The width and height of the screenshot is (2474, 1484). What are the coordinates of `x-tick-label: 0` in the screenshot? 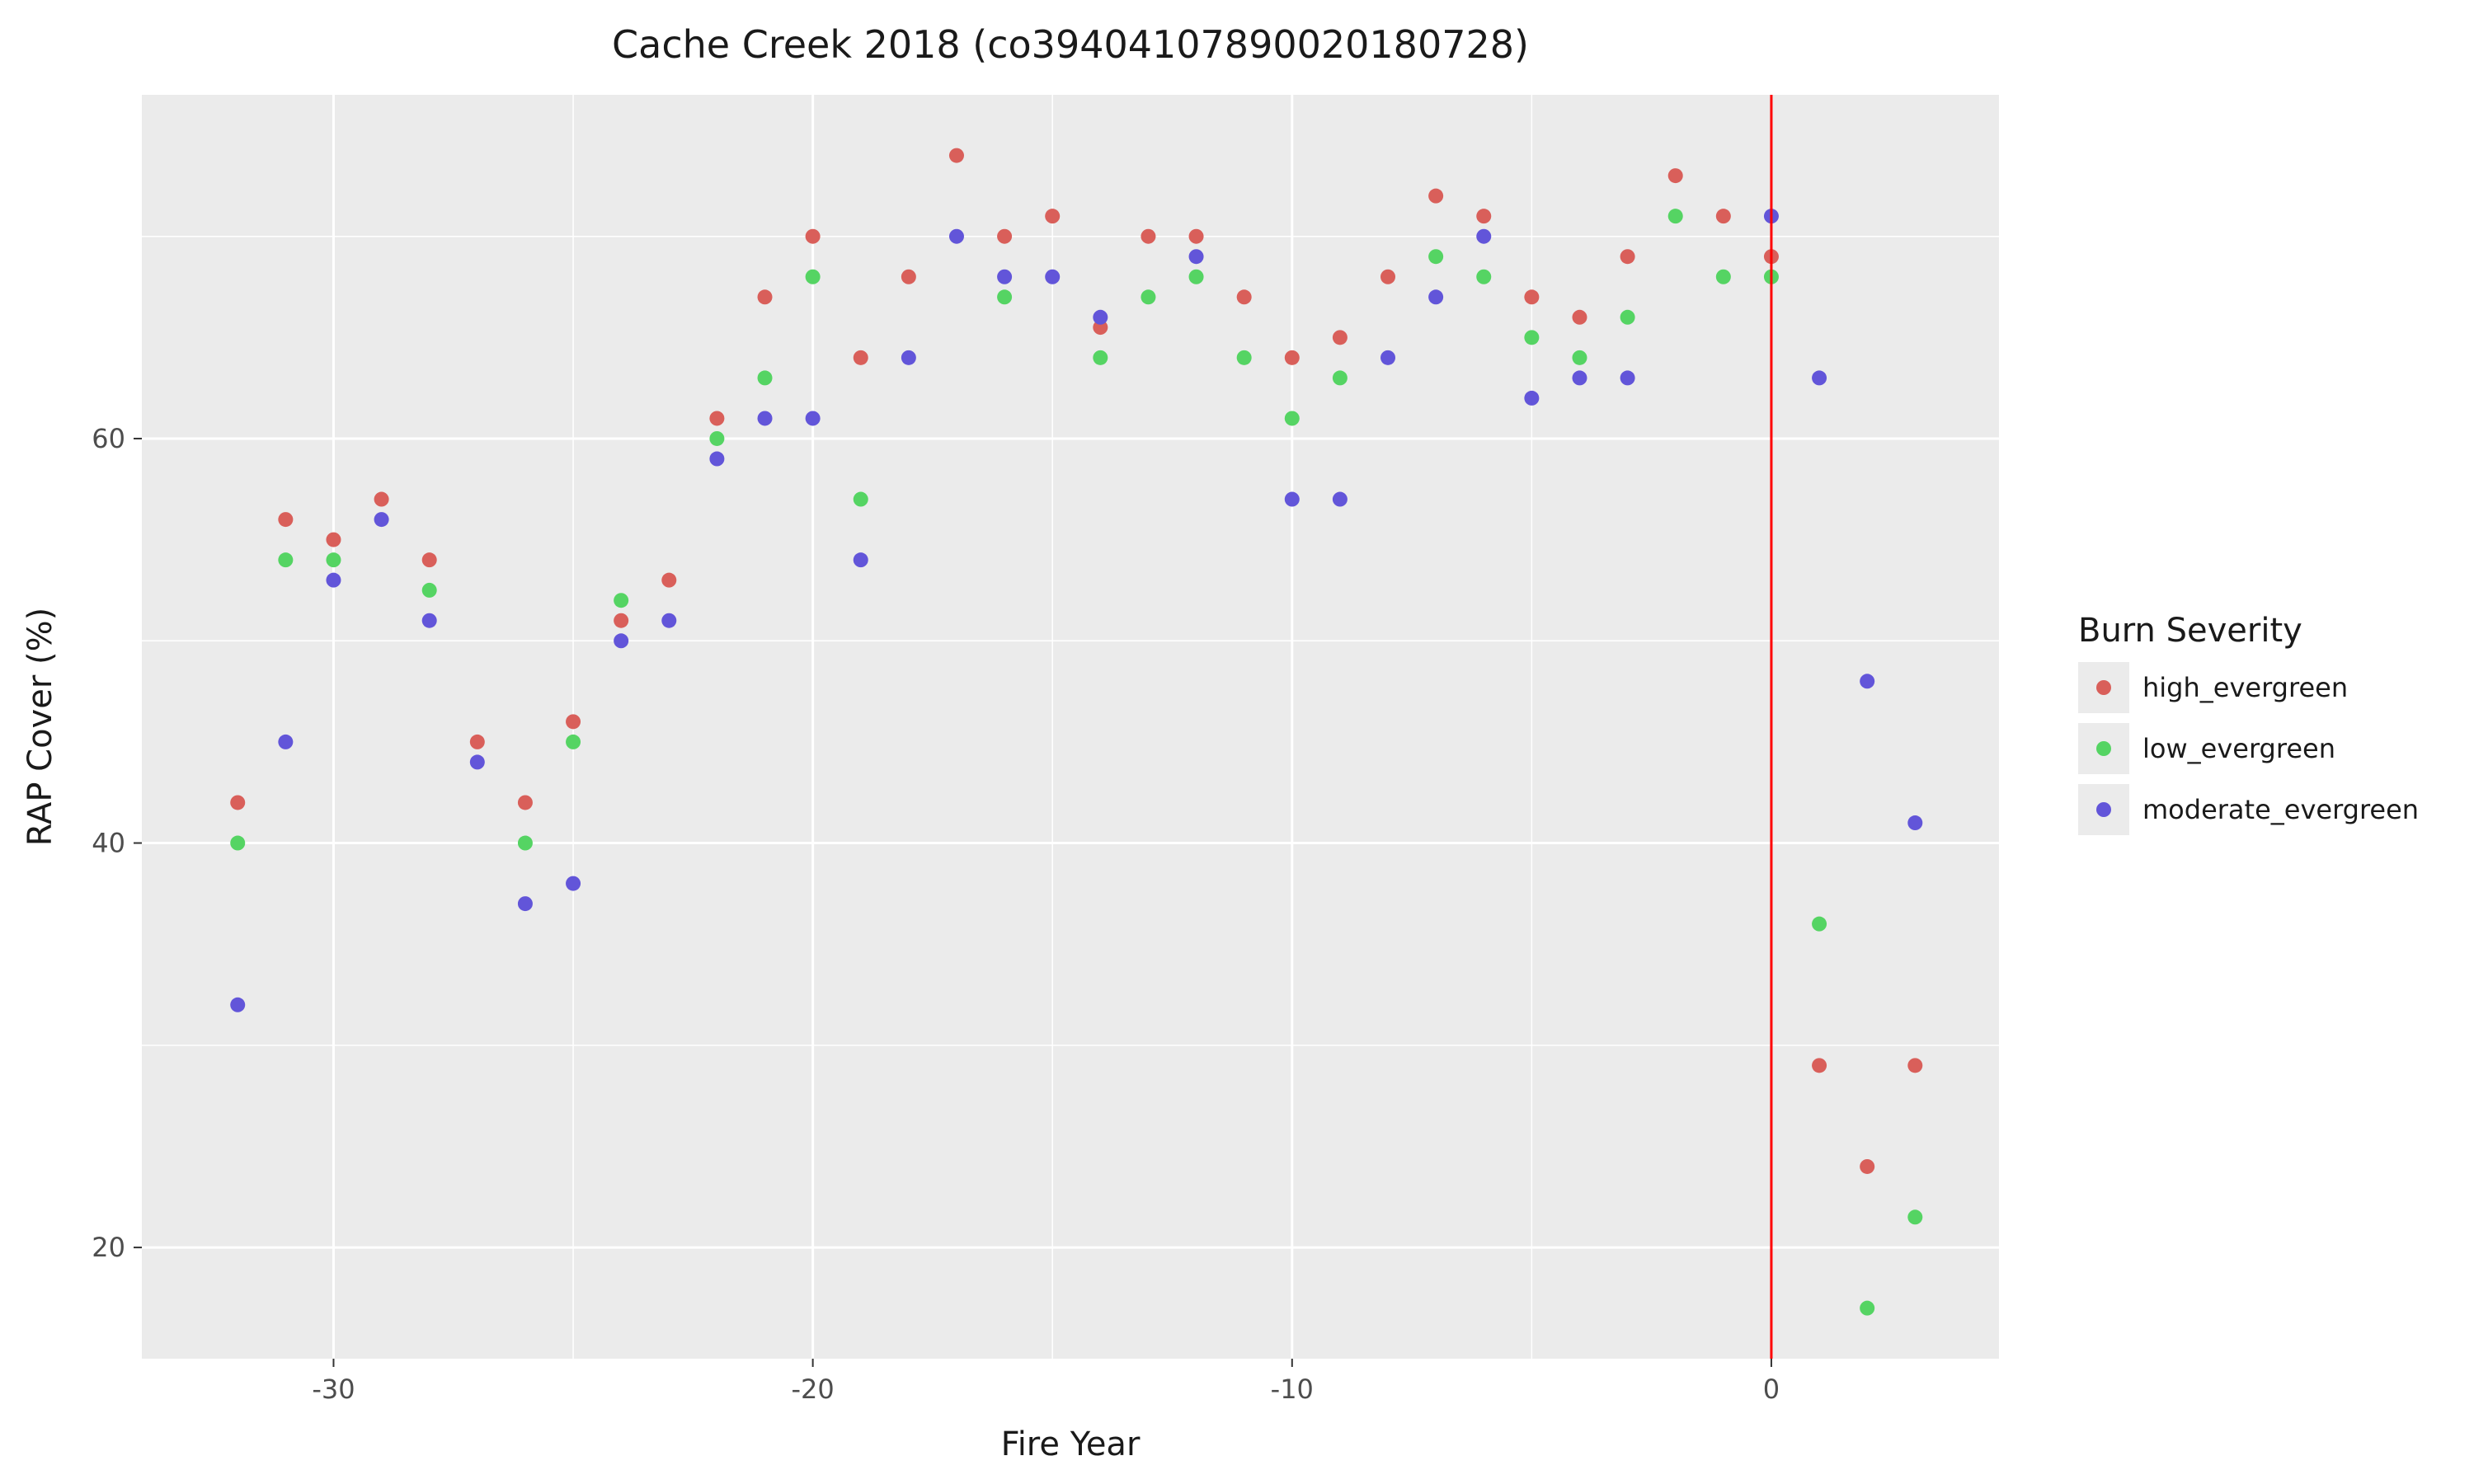 It's located at (1771, 1389).